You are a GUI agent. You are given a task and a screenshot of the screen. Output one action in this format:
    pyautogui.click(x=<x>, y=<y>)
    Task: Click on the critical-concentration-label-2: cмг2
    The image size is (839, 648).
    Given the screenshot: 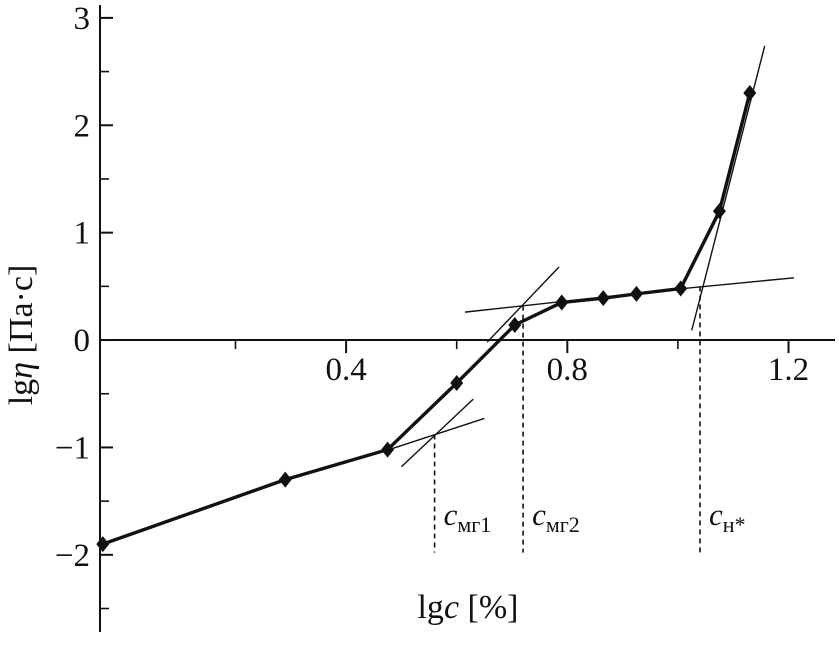 What is the action you would take?
    pyautogui.click(x=556, y=517)
    